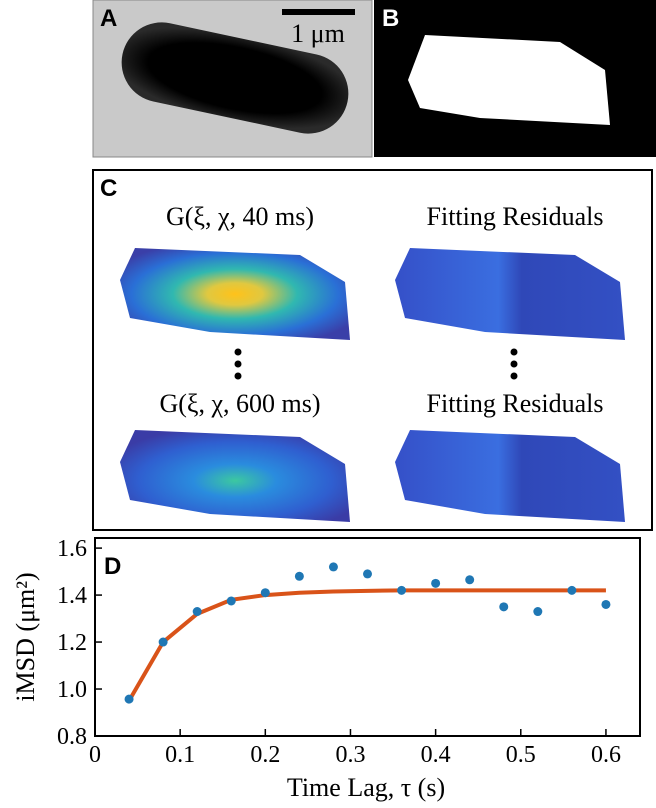 This screenshot has width=656, height=808. I want to click on ellipsis, so click(376, 364).